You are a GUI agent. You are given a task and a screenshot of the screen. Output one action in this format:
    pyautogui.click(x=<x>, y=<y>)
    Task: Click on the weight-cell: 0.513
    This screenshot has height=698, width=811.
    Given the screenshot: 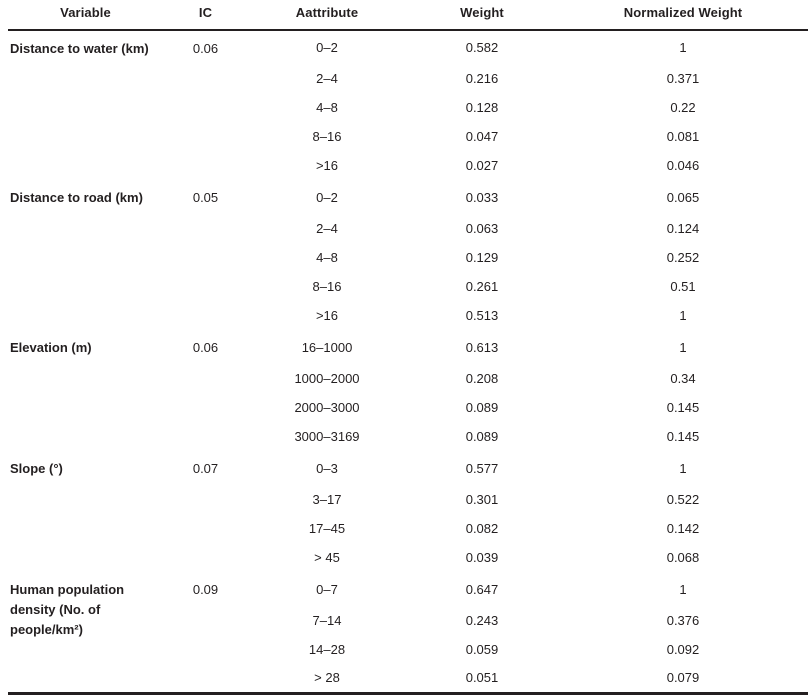 What is the action you would take?
    pyautogui.click(x=482, y=315)
    